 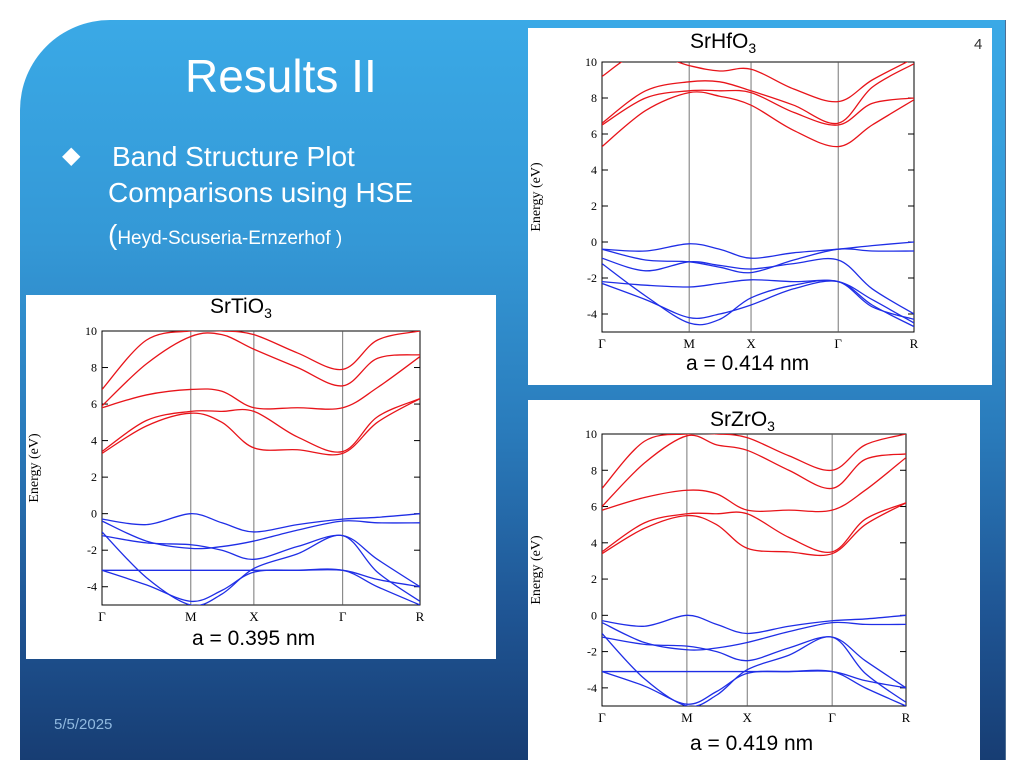 What do you see at coordinates (261, 192) in the screenshot?
I see `bullet-text-line-2: Comparisons using HSE` at bounding box center [261, 192].